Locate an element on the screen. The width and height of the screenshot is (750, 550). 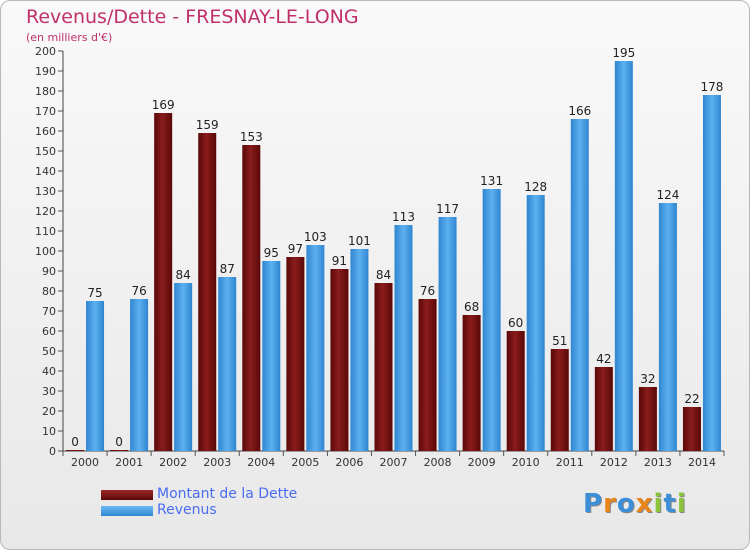
data-label-dette: 22 is located at coordinates (691, 399).